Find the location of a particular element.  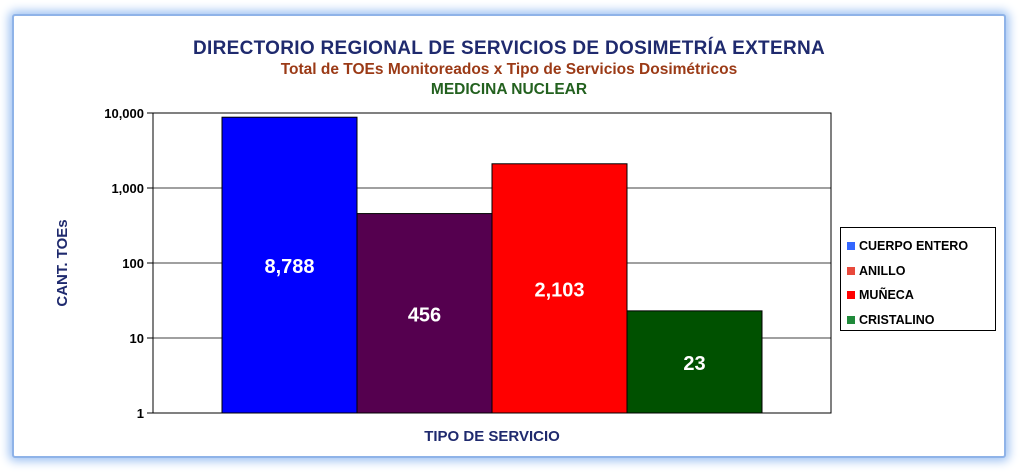

legend: CUERPO ENTERO ANILLO MUÑECA CRISTALINO is located at coordinates (918, 279).